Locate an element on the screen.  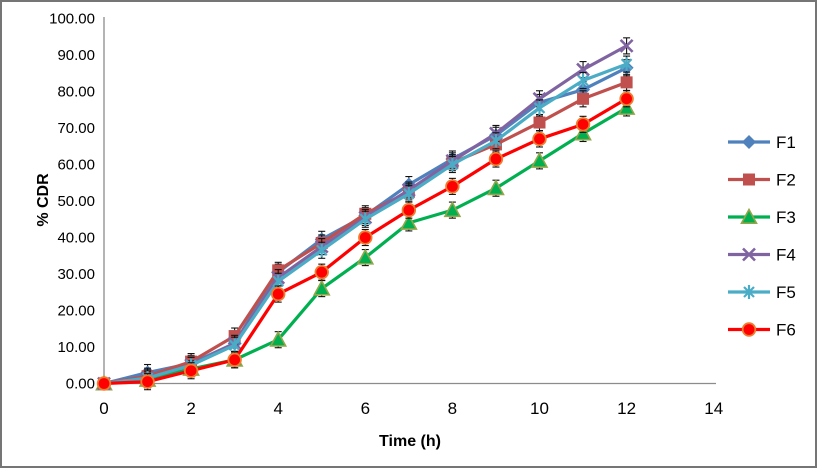
x-tick-label: 6 is located at coordinates (365, 408).